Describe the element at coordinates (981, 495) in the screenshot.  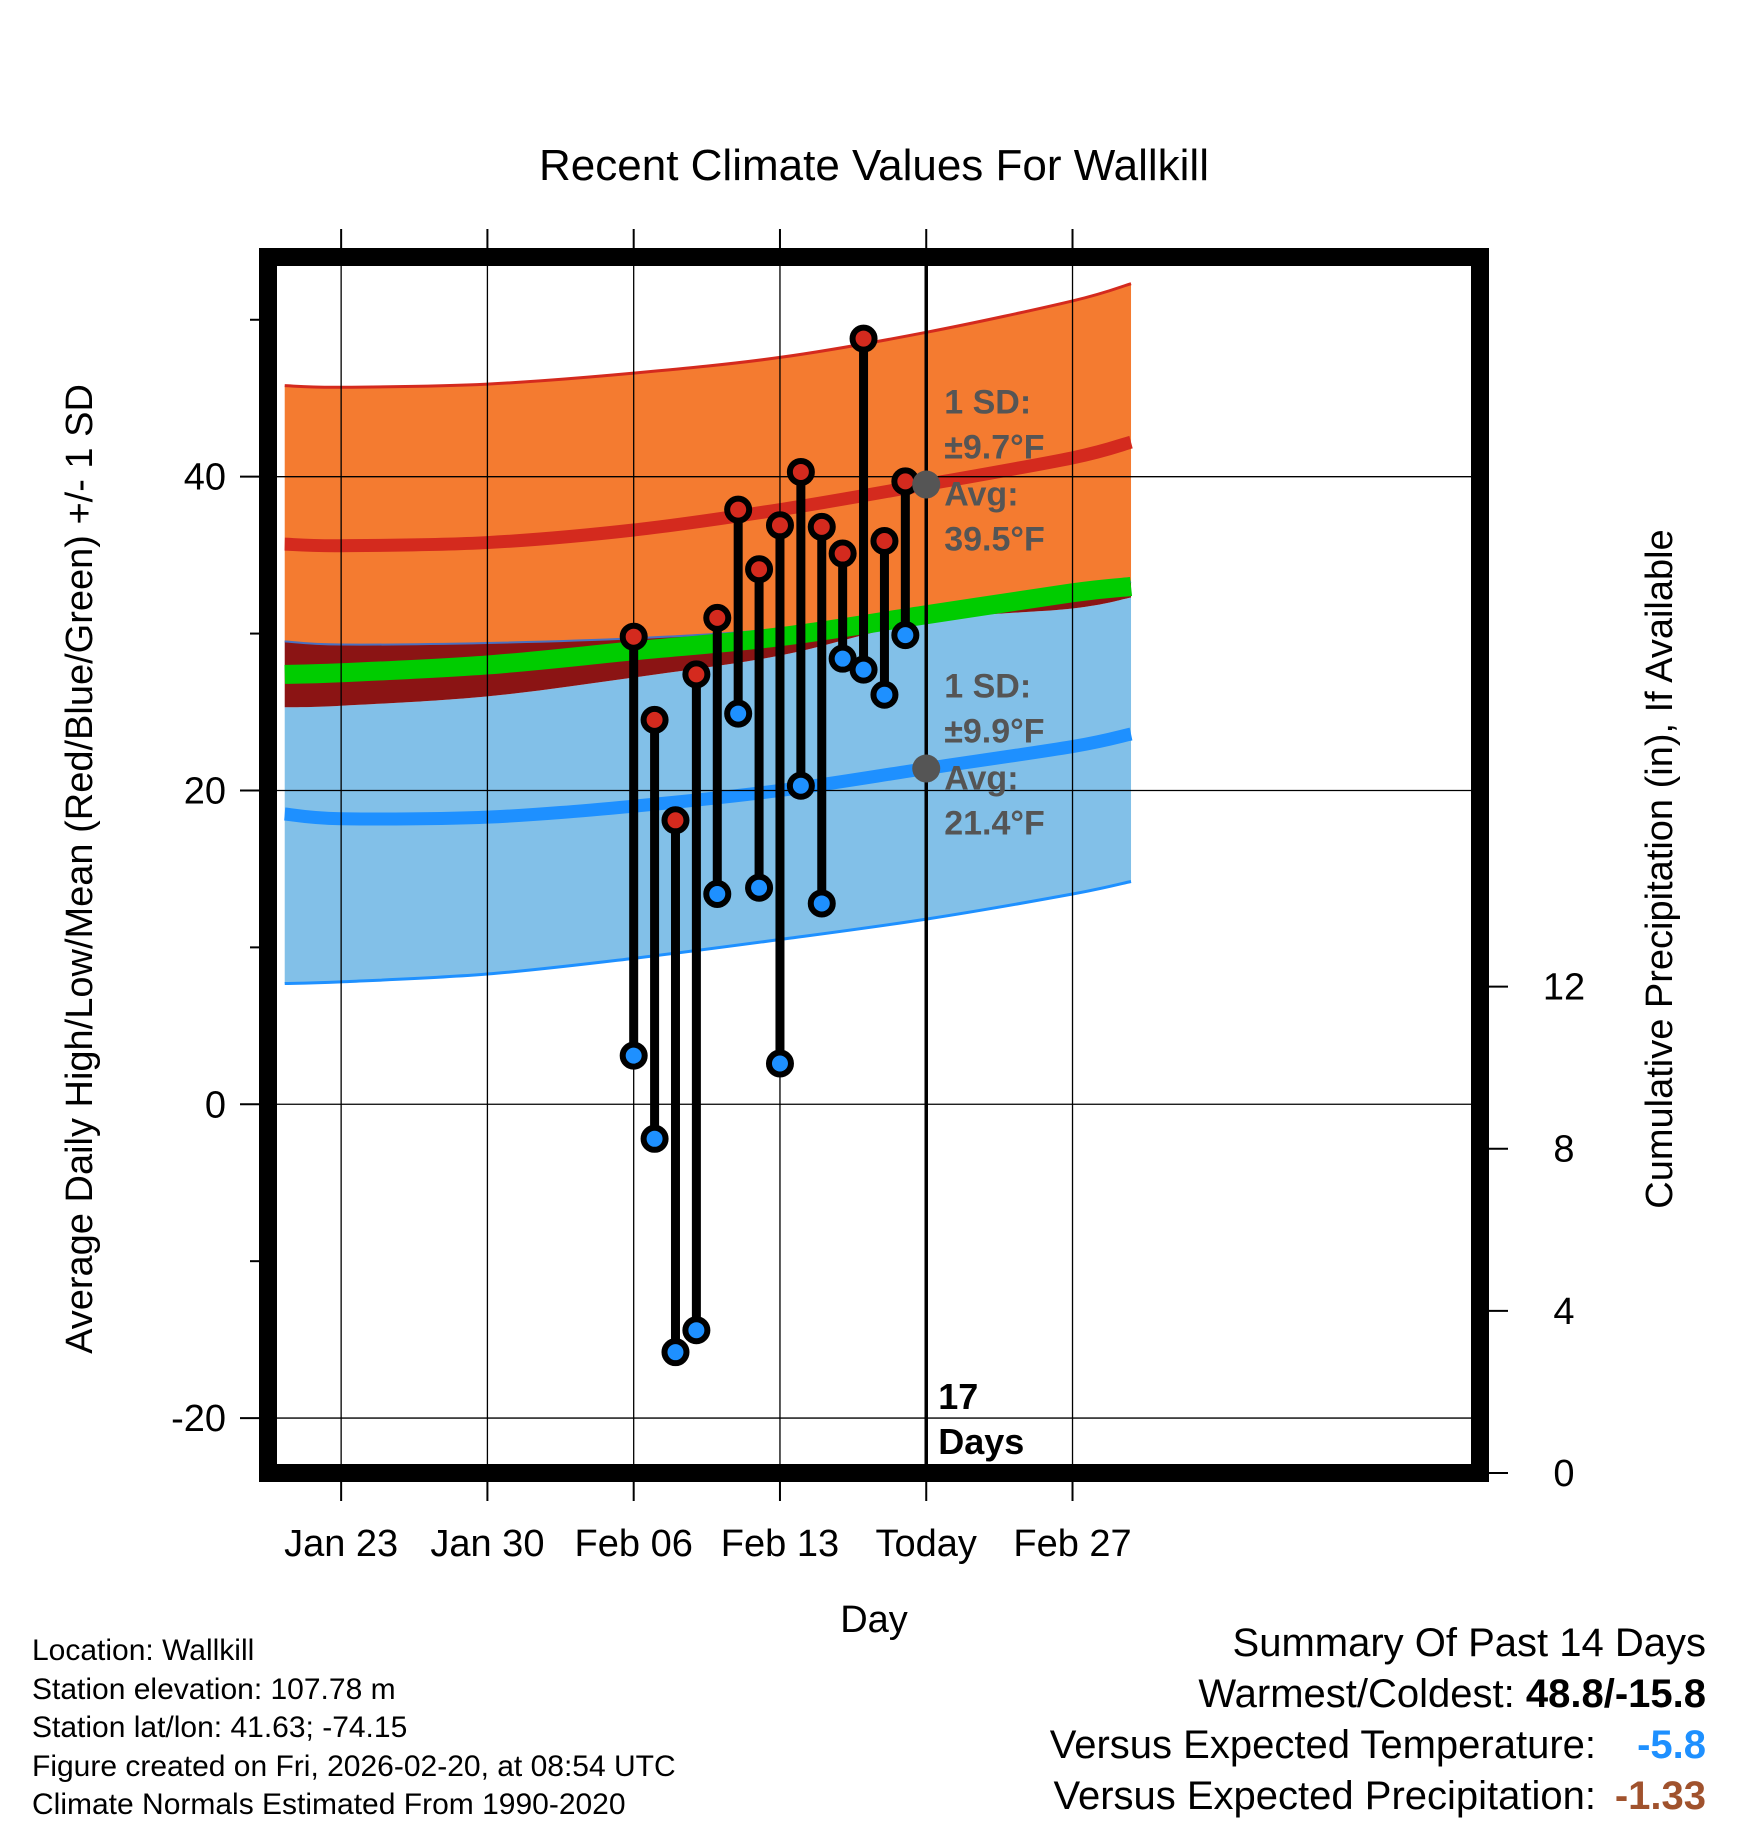
I see `high-avg-label: Avg:` at that location.